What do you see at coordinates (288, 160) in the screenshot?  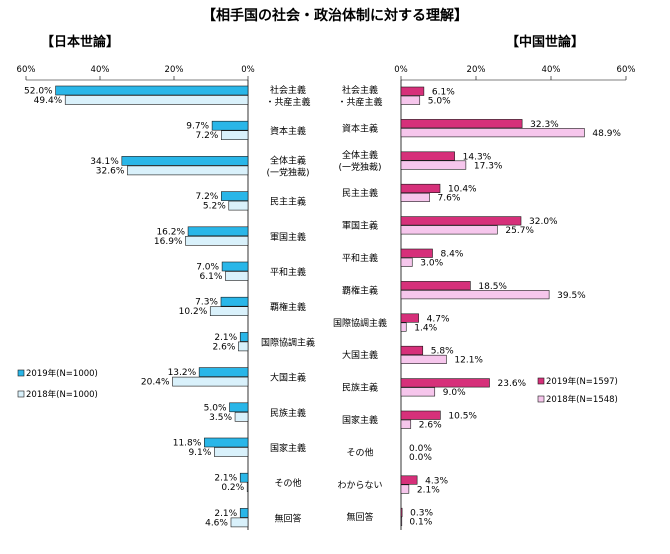 I see `category-label: 全体主義` at bounding box center [288, 160].